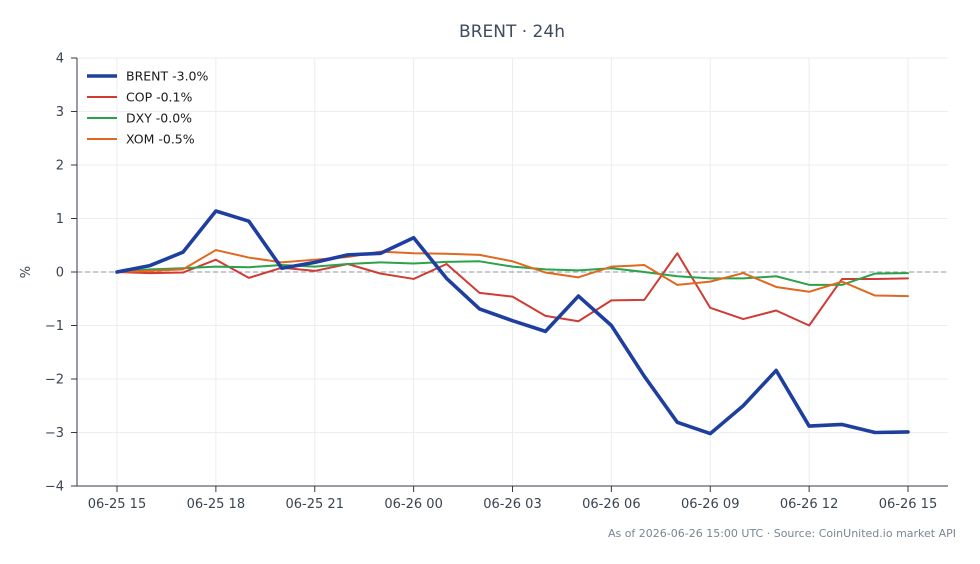 The width and height of the screenshot is (980, 564). I want to click on x-tick-label: 06-25 21, so click(315, 504).